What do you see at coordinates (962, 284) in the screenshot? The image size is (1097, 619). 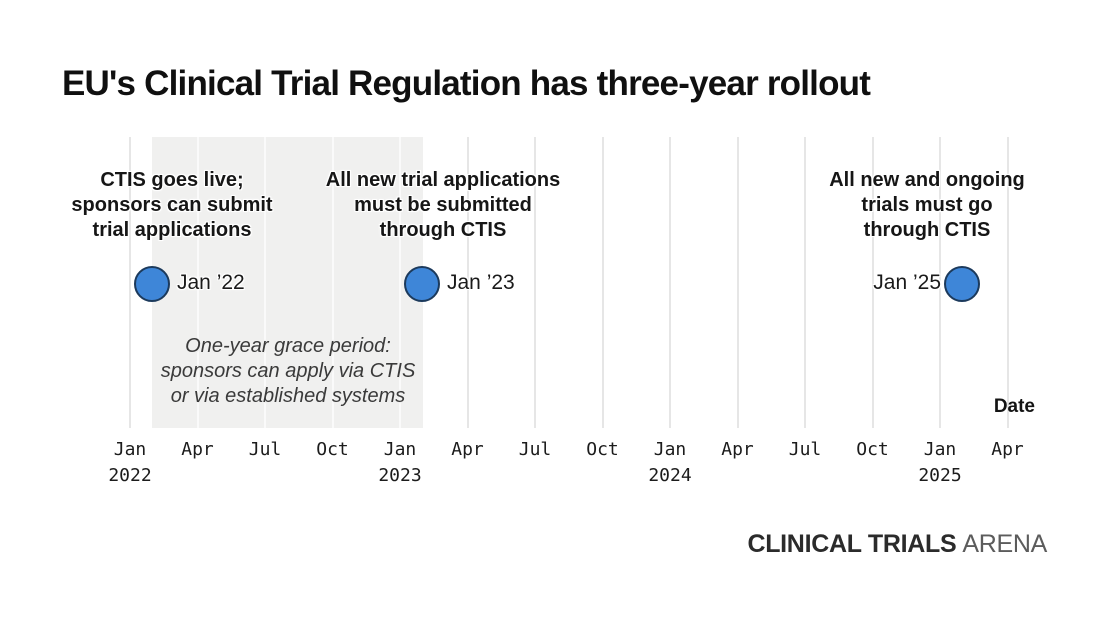 I see `event-marker-jan25` at bounding box center [962, 284].